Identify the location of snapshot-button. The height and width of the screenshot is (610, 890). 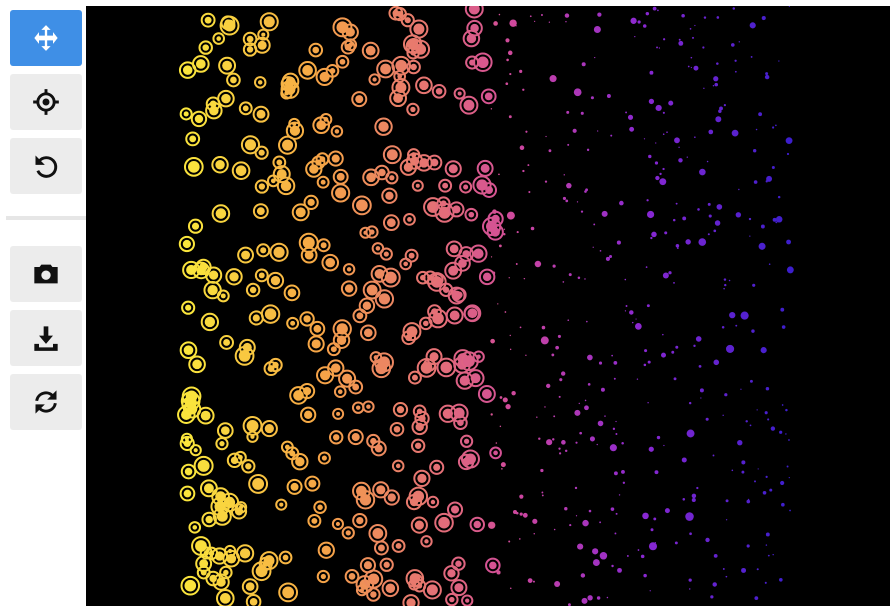
(46, 274).